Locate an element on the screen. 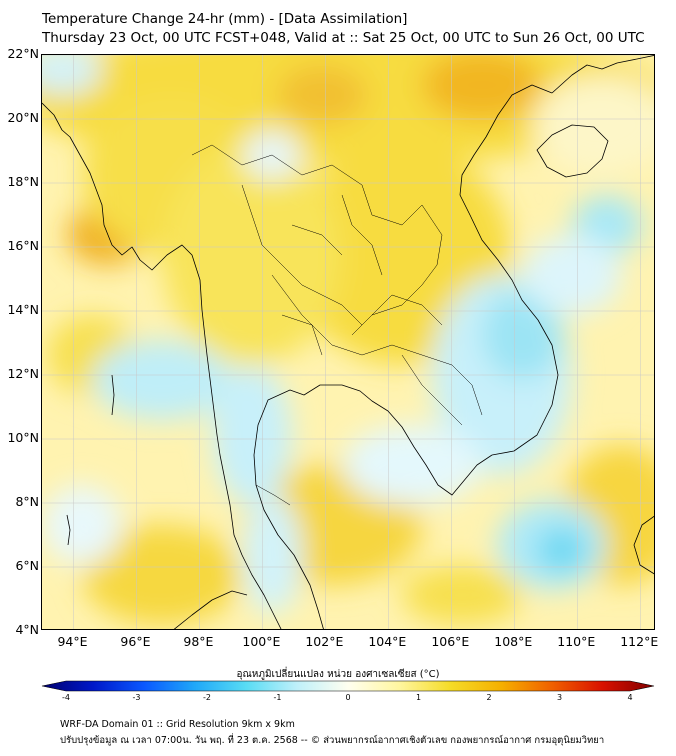  lat-label: 14°N is located at coordinates (23, 309).